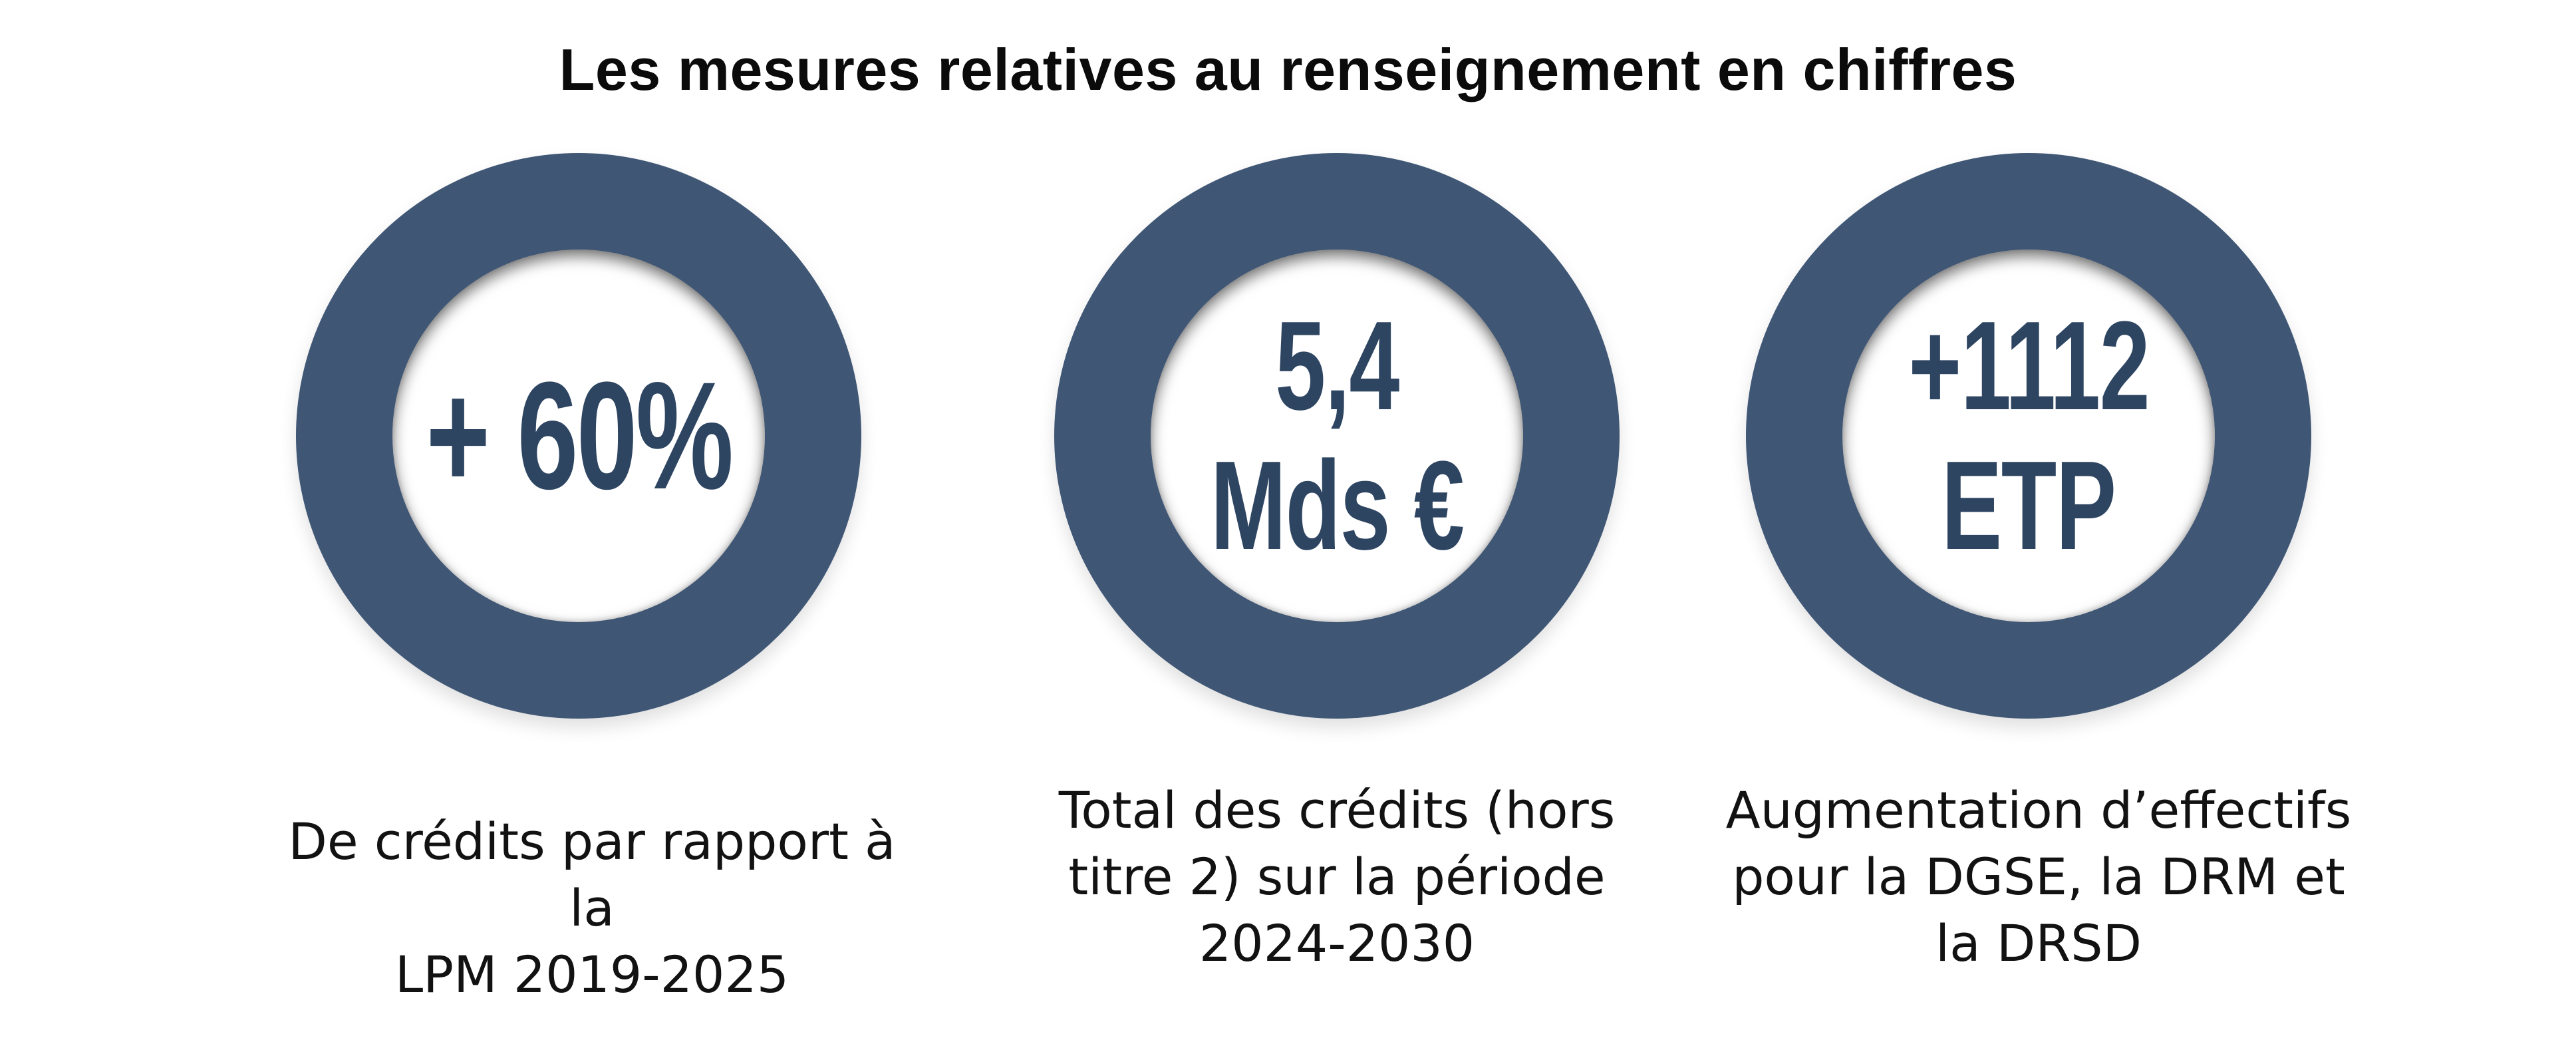  Describe the element at coordinates (1337, 365) in the screenshot. I see `stat-figure-line: 5,4` at that location.